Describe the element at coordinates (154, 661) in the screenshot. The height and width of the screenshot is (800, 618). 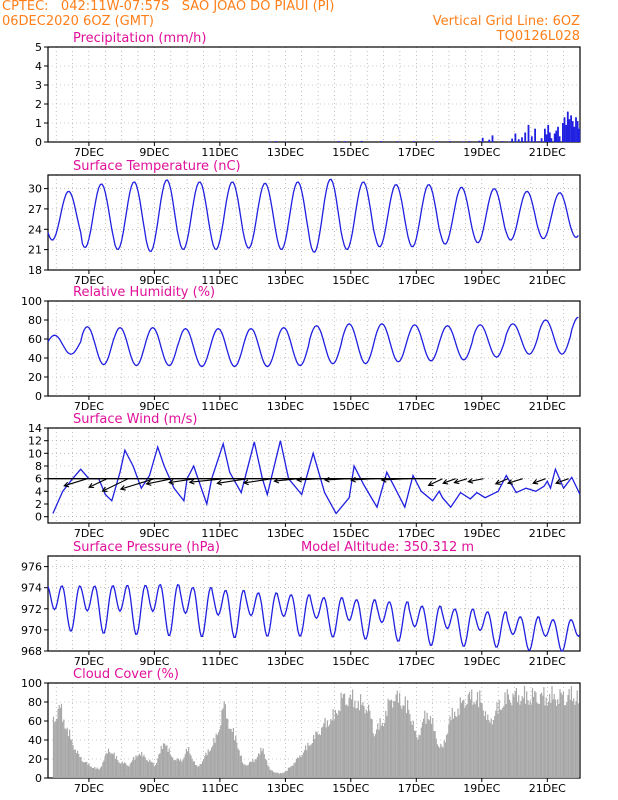
I see `pres-xtick-label: 9DEC` at that location.